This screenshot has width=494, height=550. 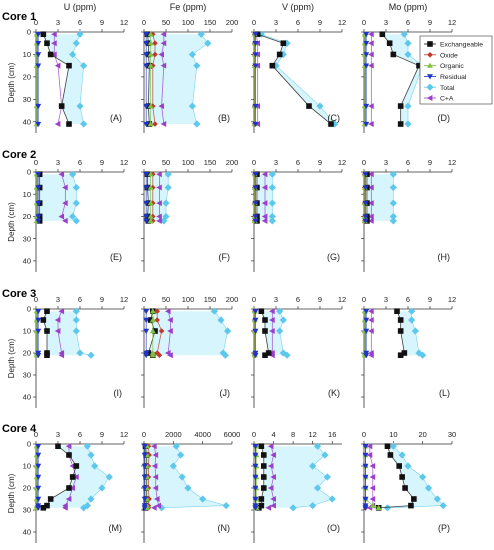 What do you see at coordinates (452, 22) in the screenshot?
I see `x-tick-label: 12` at bounding box center [452, 22].